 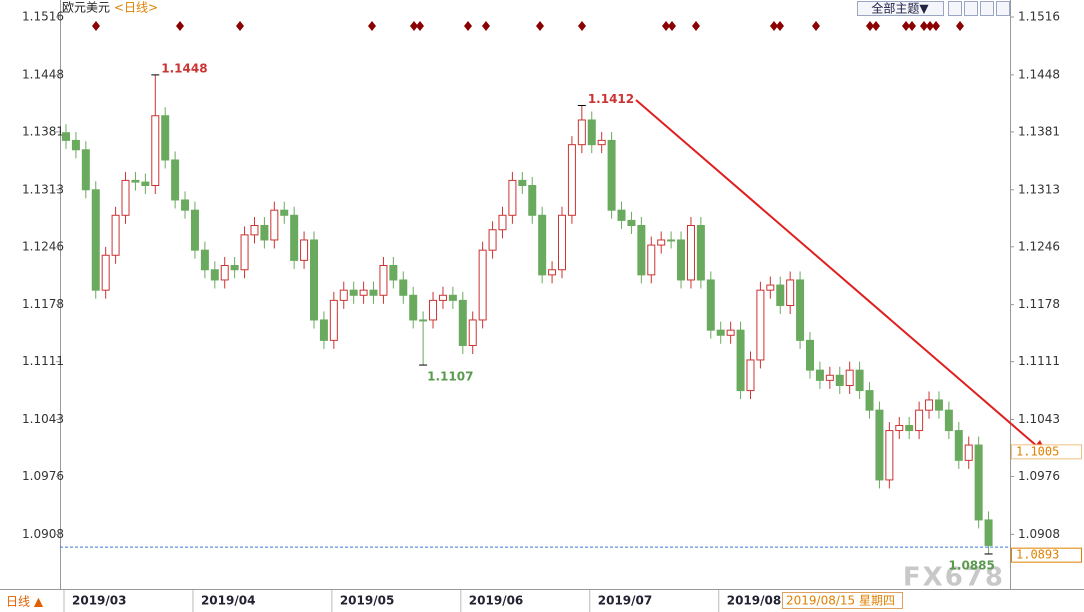 What do you see at coordinates (1039, 131) in the screenshot?
I see `y-tick-label-right: 1.1381` at bounding box center [1039, 131].